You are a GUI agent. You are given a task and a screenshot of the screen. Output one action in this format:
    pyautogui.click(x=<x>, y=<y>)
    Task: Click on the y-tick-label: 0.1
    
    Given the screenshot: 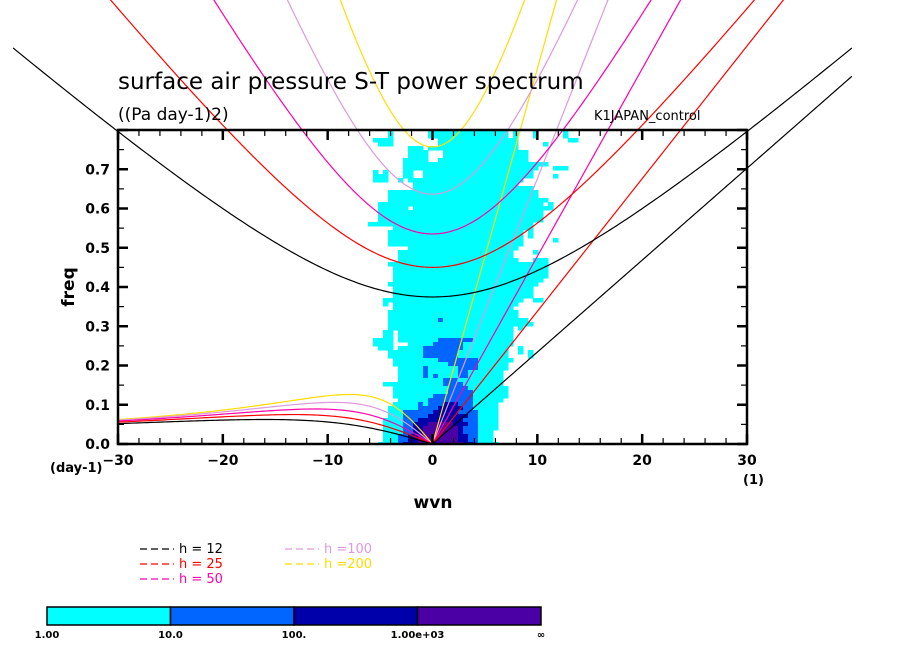 What is the action you would take?
    pyautogui.click(x=97, y=406)
    